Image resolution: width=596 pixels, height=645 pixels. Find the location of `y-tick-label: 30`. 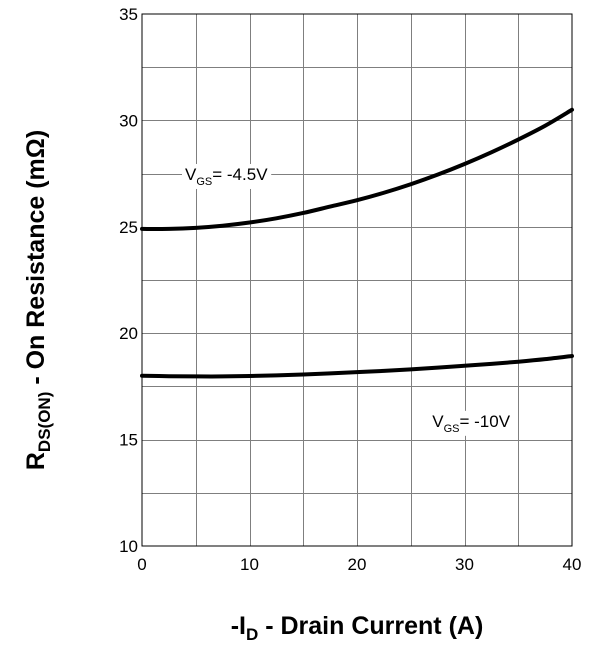

y-tick-label: 30 is located at coordinates (128, 120).